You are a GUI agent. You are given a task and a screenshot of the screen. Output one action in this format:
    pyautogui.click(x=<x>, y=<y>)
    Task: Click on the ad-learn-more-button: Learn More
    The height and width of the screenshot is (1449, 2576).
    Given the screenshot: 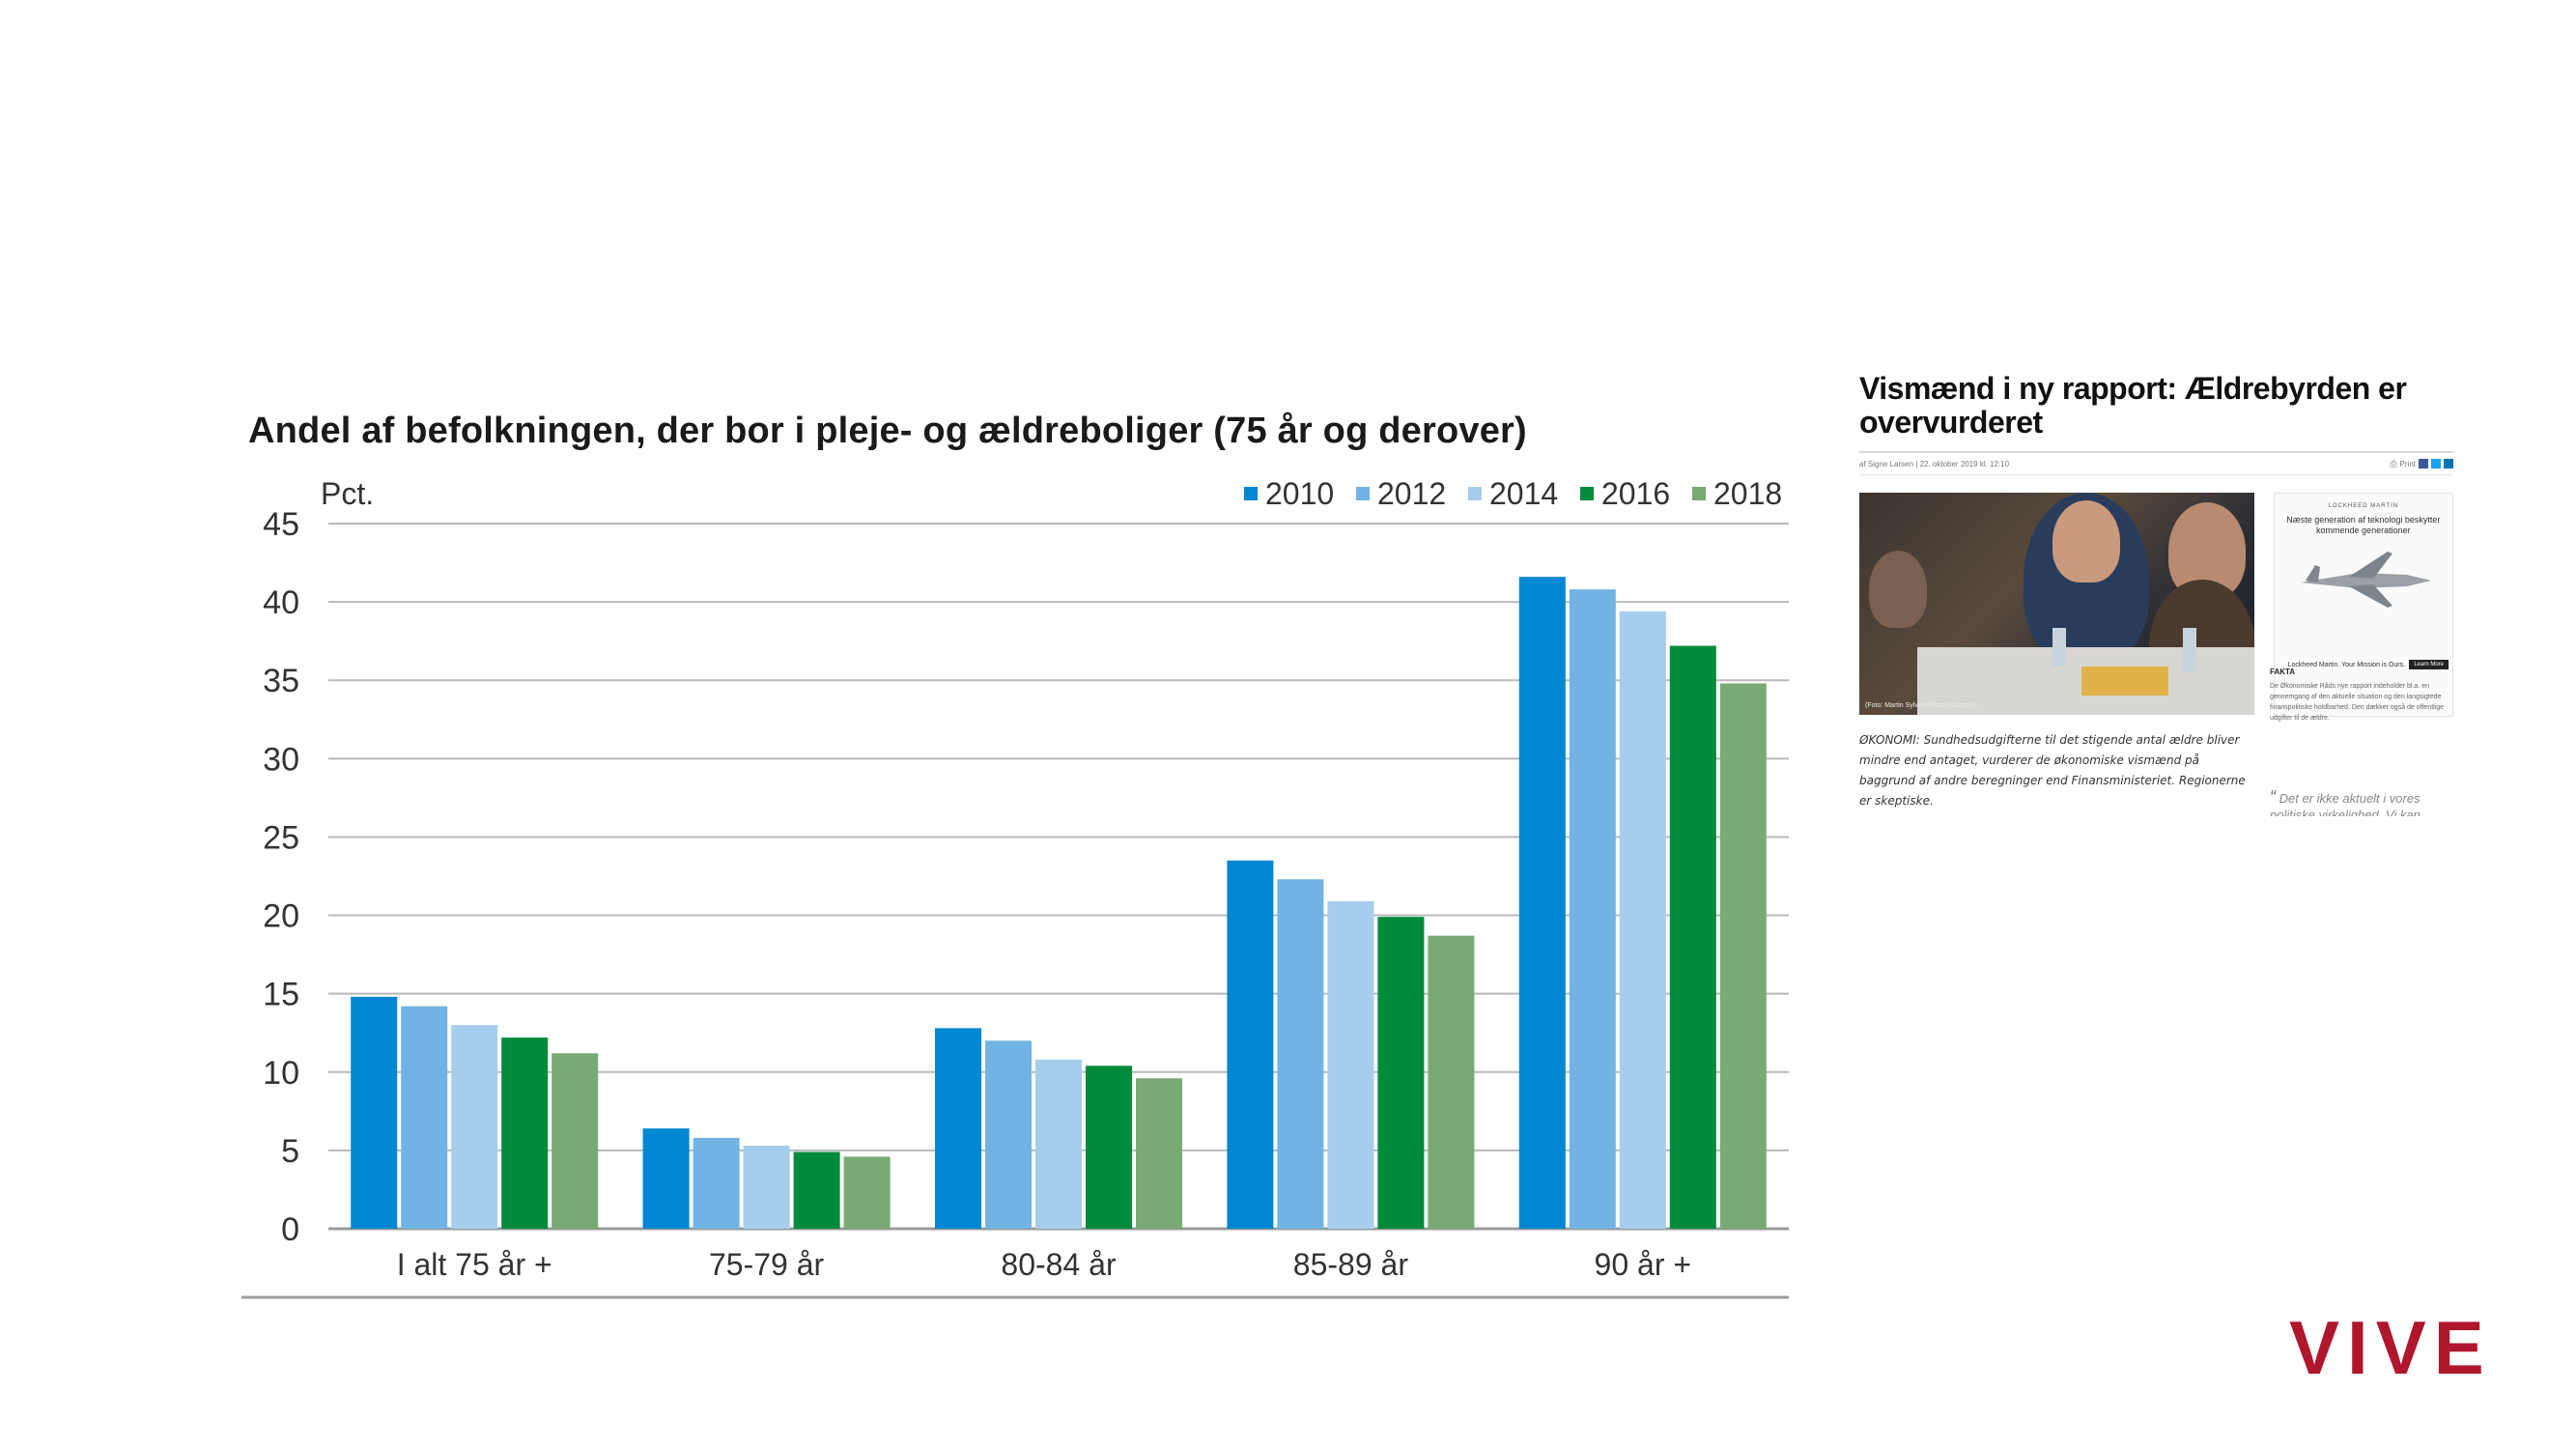 What is the action you would take?
    pyautogui.click(x=2429, y=664)
    